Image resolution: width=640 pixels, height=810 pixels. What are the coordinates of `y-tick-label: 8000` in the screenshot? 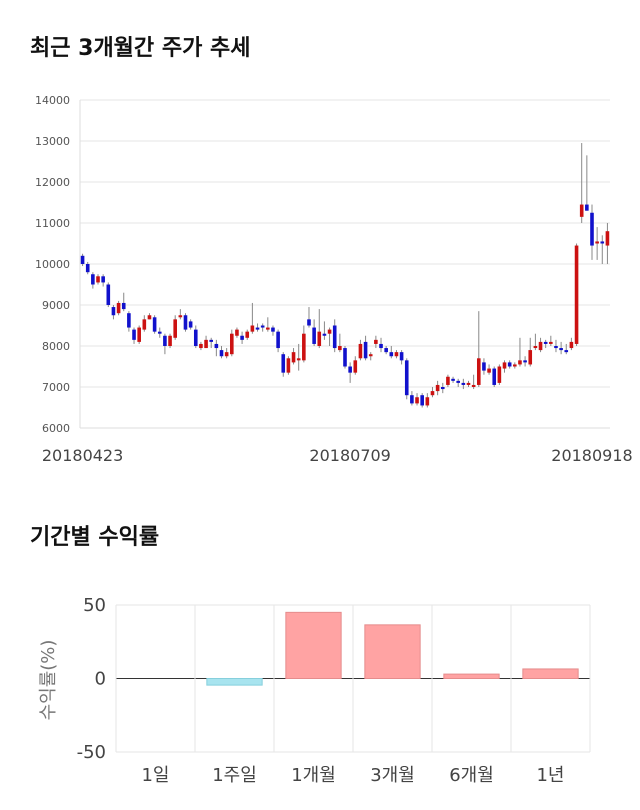 It's located at (56, 346).